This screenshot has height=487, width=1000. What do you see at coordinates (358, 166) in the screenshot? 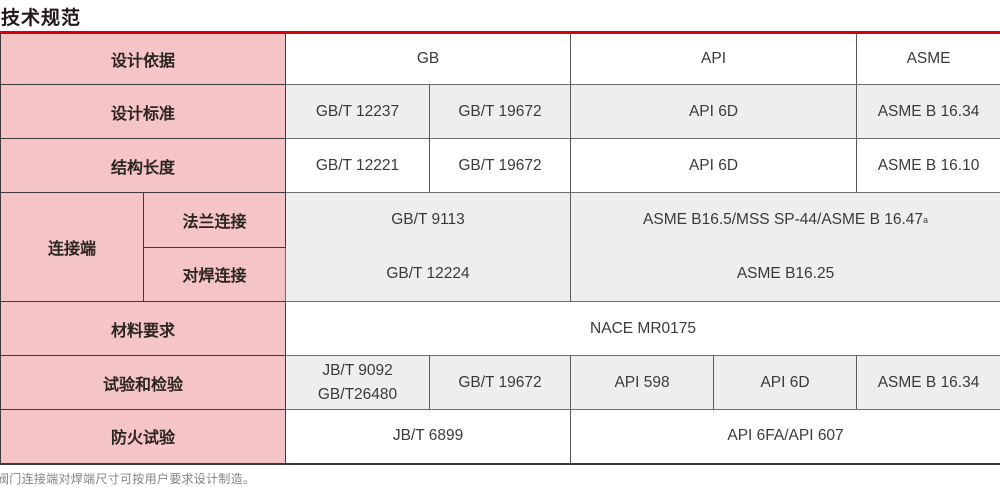
I see `cell-structure-length-gb1: GB/T 12221` at bounding box center [358, 166].